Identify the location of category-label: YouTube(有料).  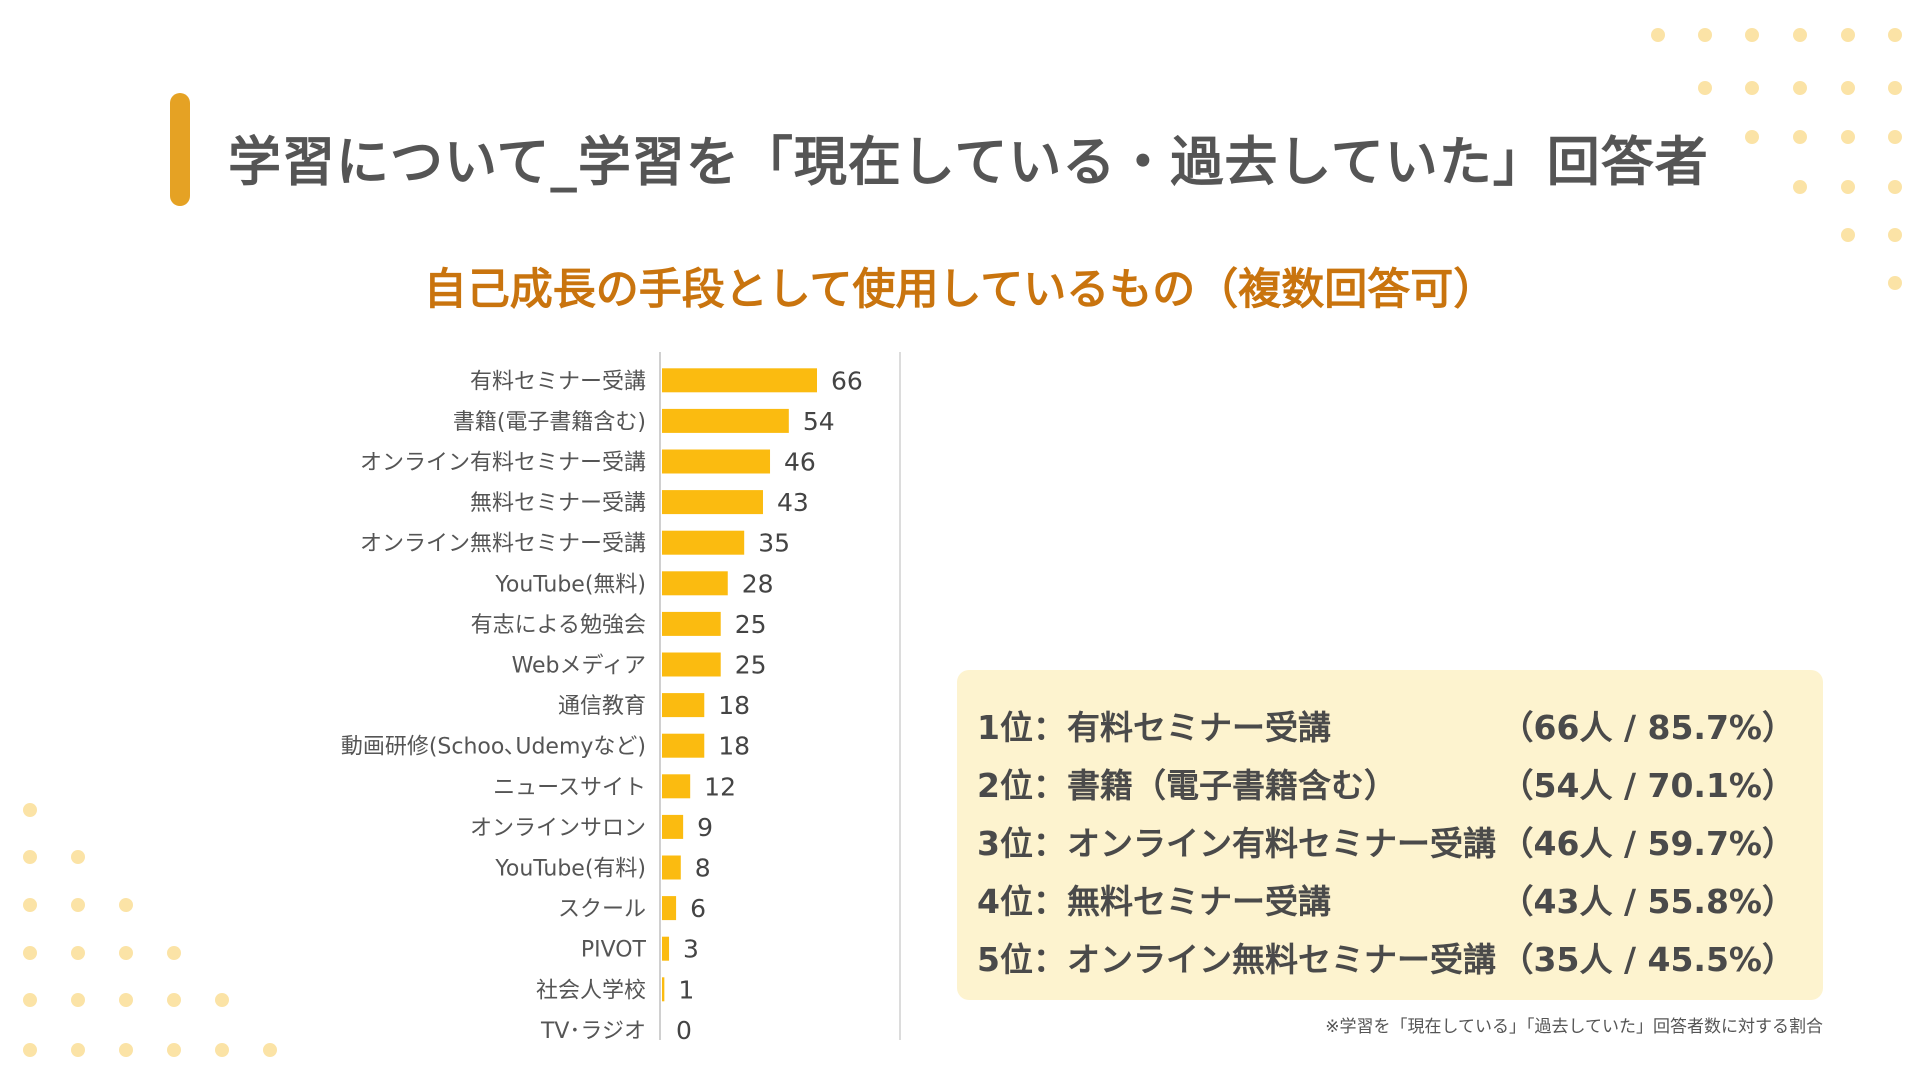
(570, 869).